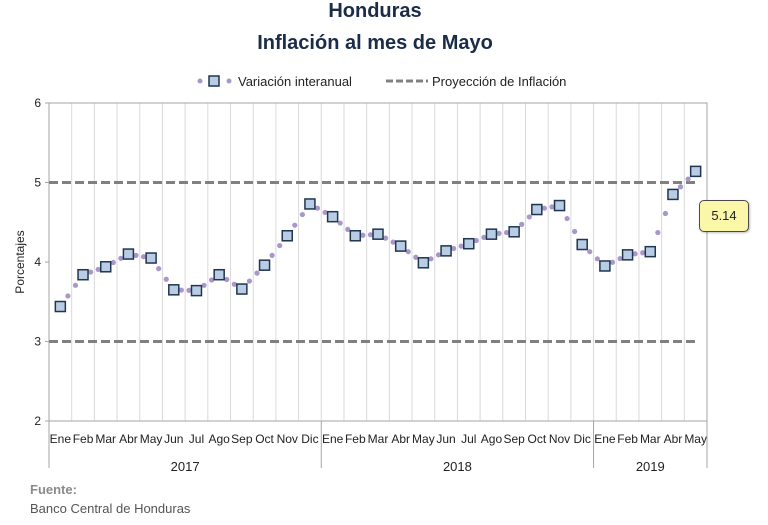 The width and height of the screenshot is (768, 525). Describe the element at coordinates (514, 439) in the screenshot. I see `x-tick-label: Sep` at that location.